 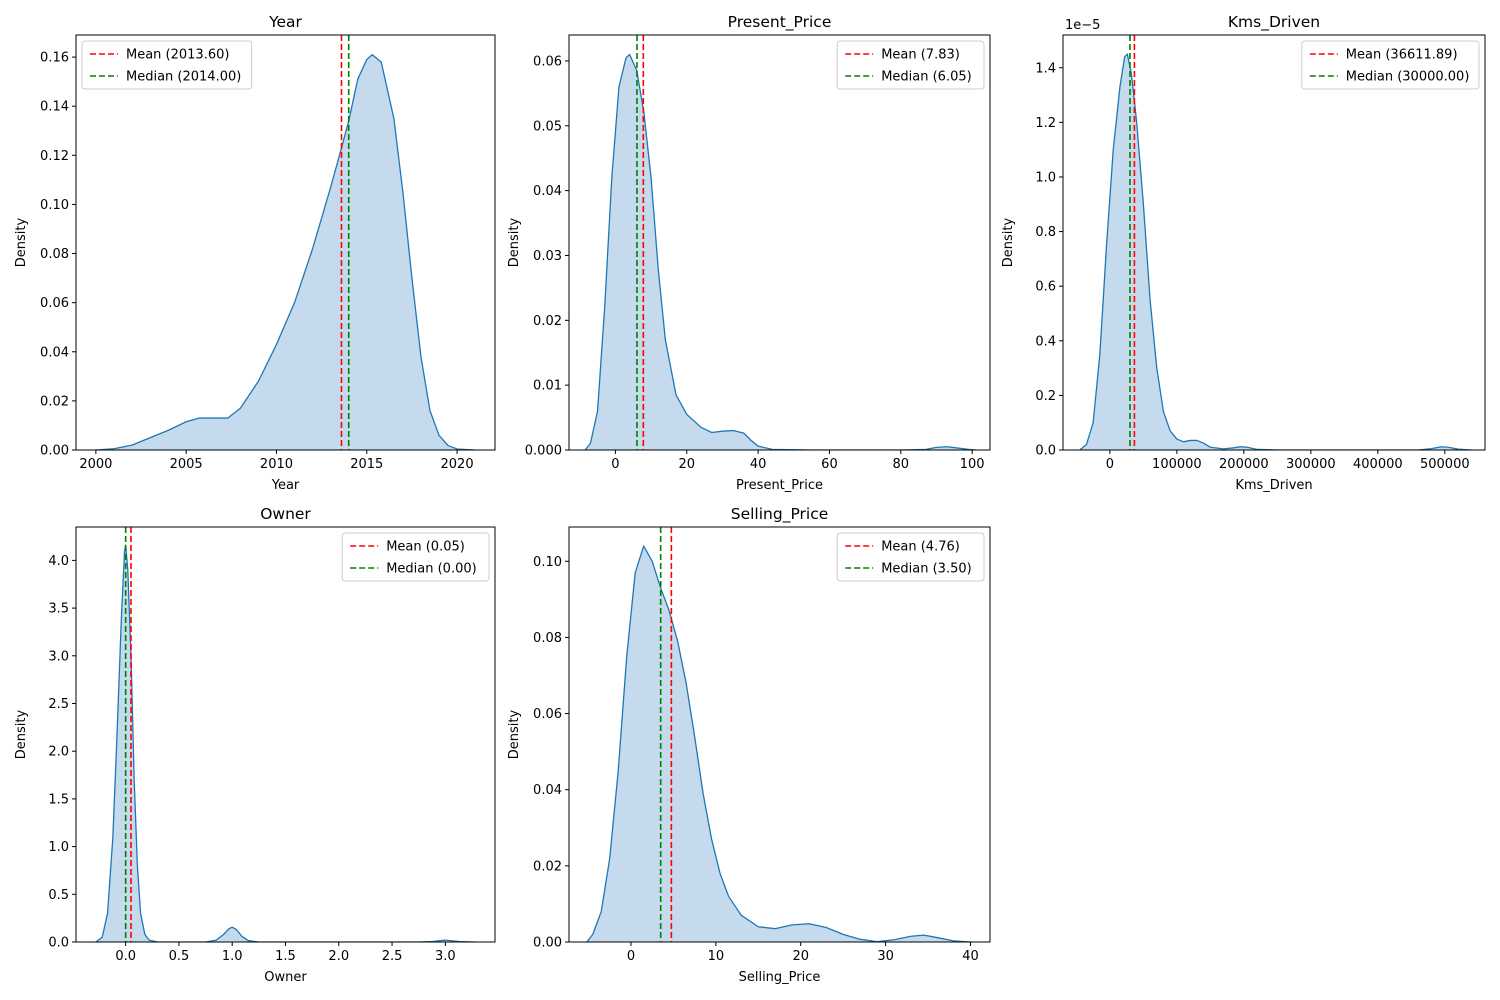 I want to click on legend: Mean (4.76) Median (3.50), so click(x=910, y=557).